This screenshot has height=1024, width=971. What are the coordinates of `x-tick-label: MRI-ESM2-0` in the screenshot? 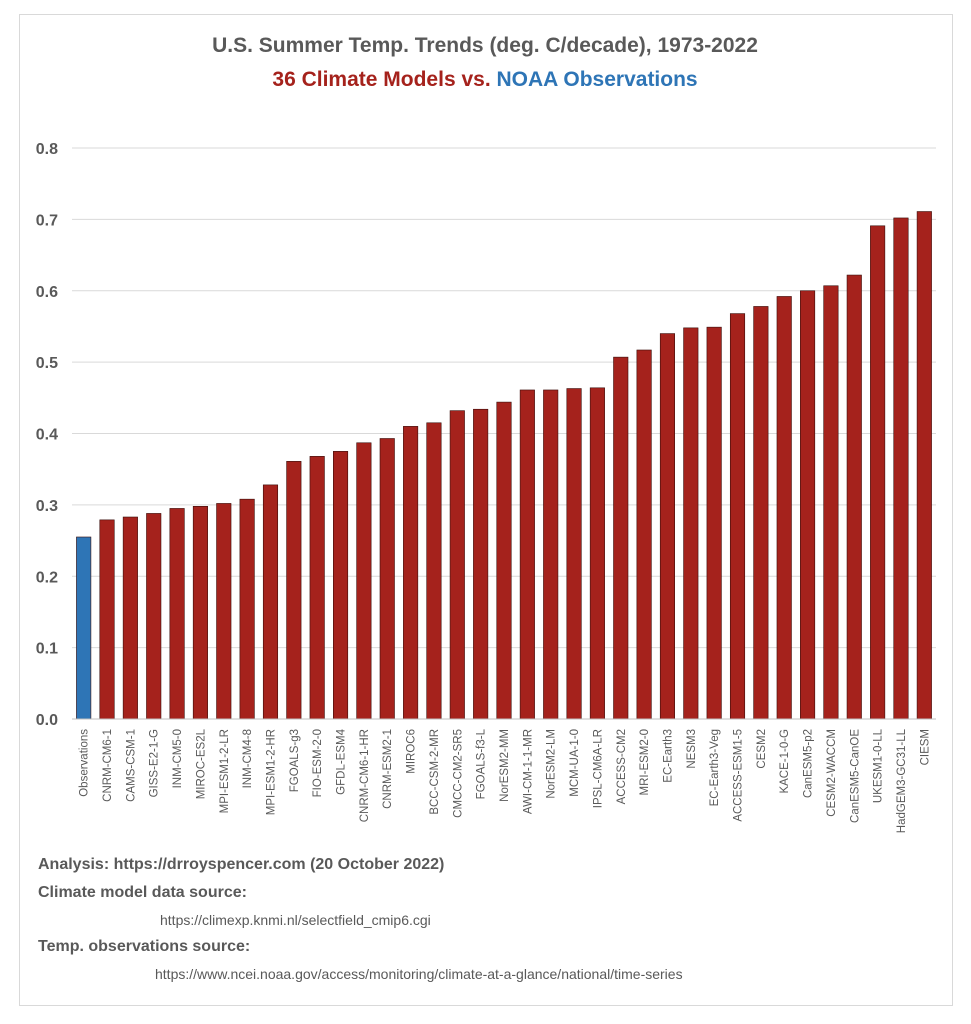 It's located at (645, 762).